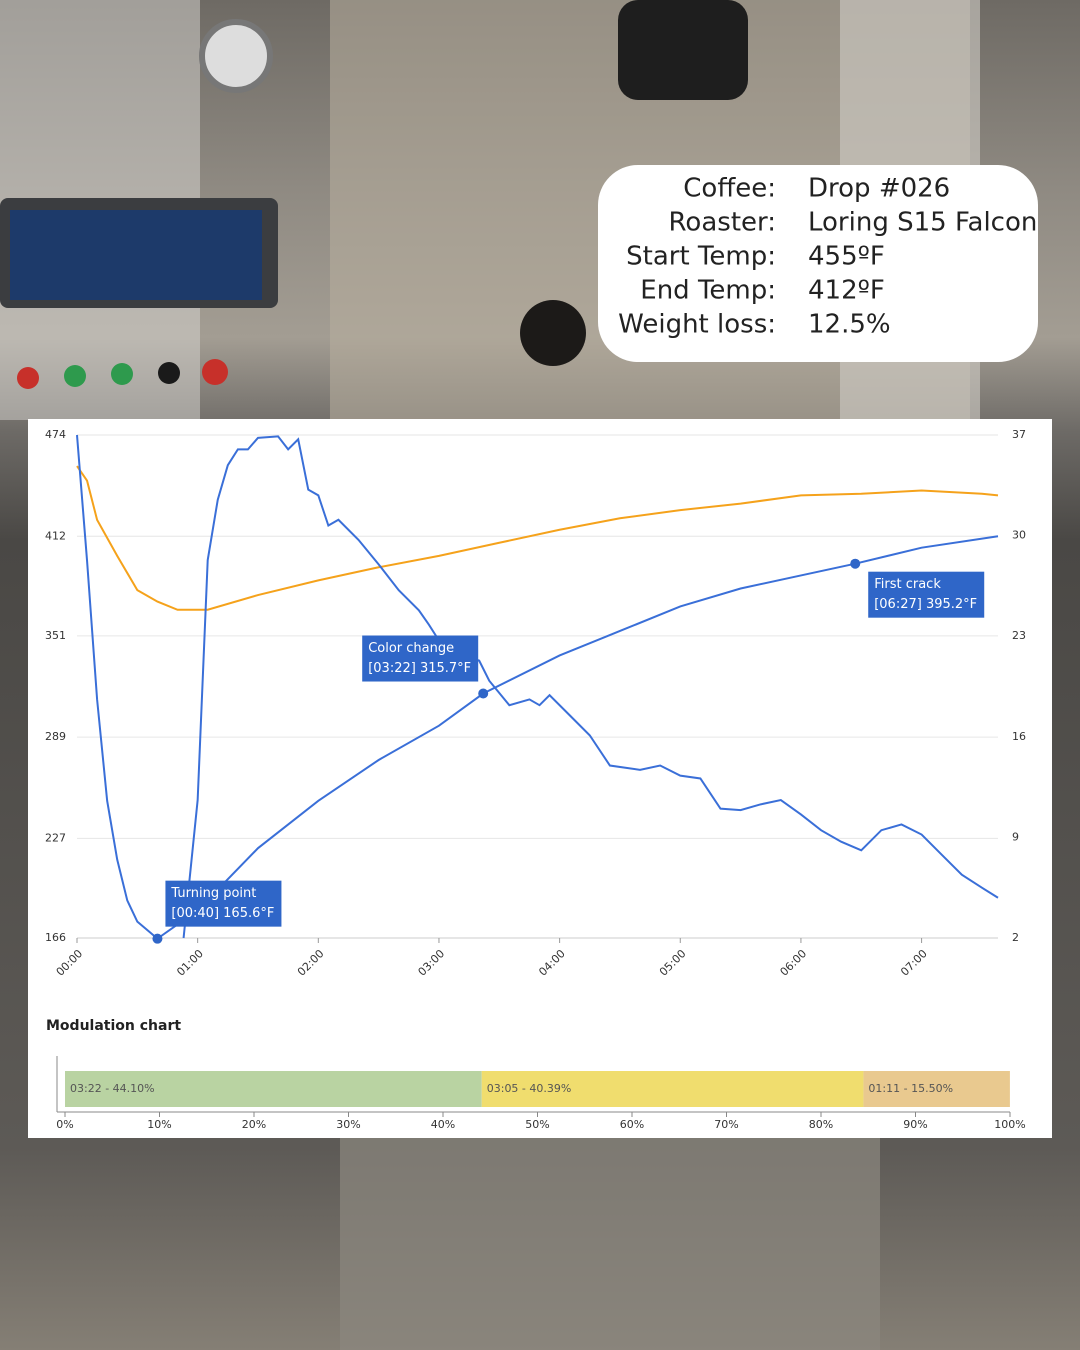  Describe the element at coordinates (236, 56) in the screenshot. I see `gauge` at that location.